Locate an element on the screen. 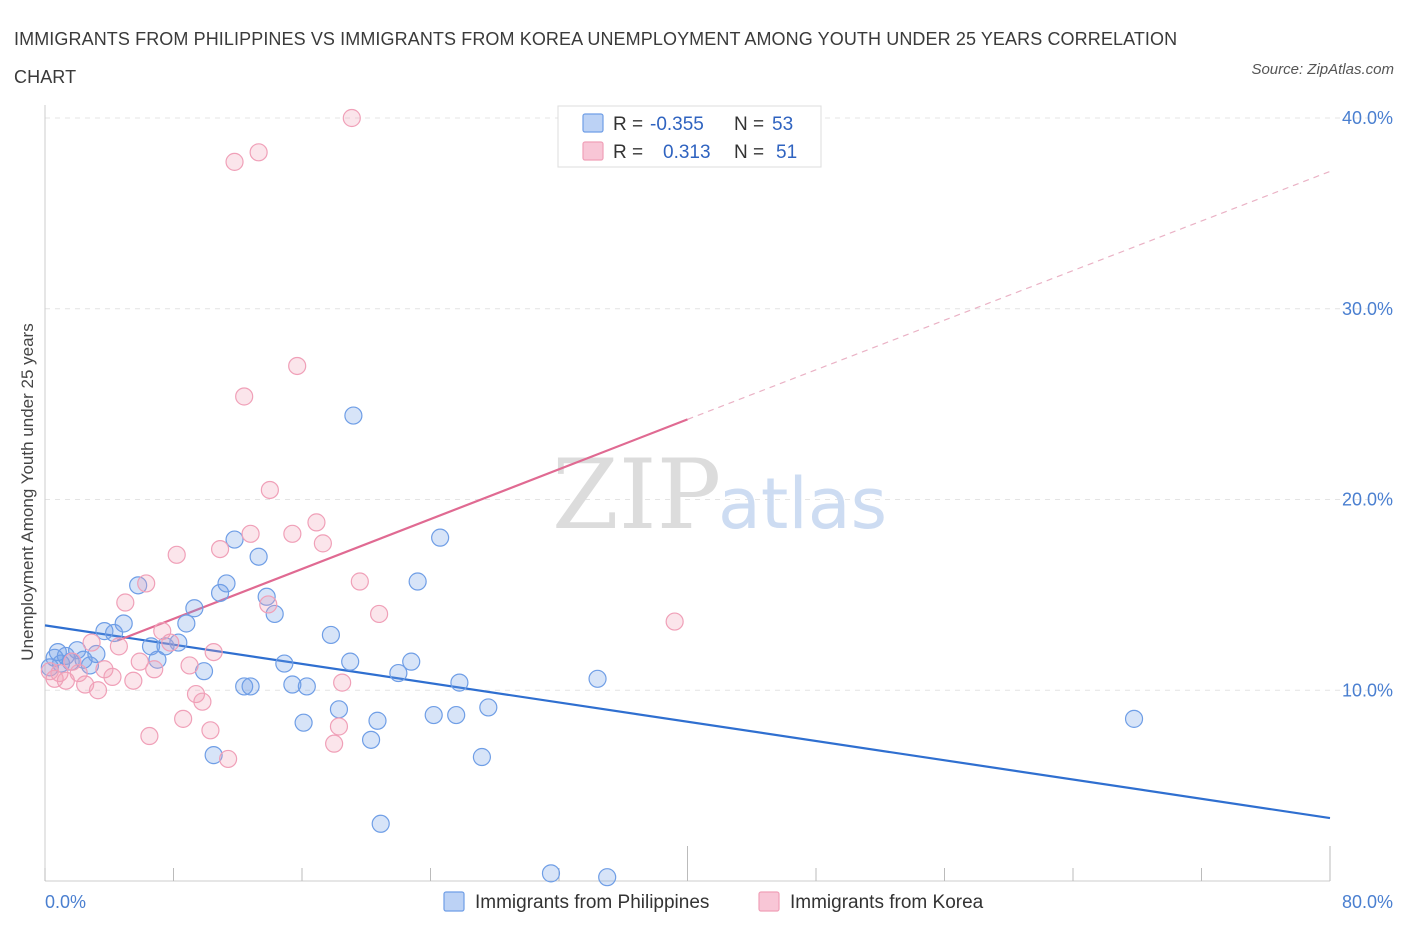  stats-r-value-philippines: -0.355 is located at coordinates (677, 124).